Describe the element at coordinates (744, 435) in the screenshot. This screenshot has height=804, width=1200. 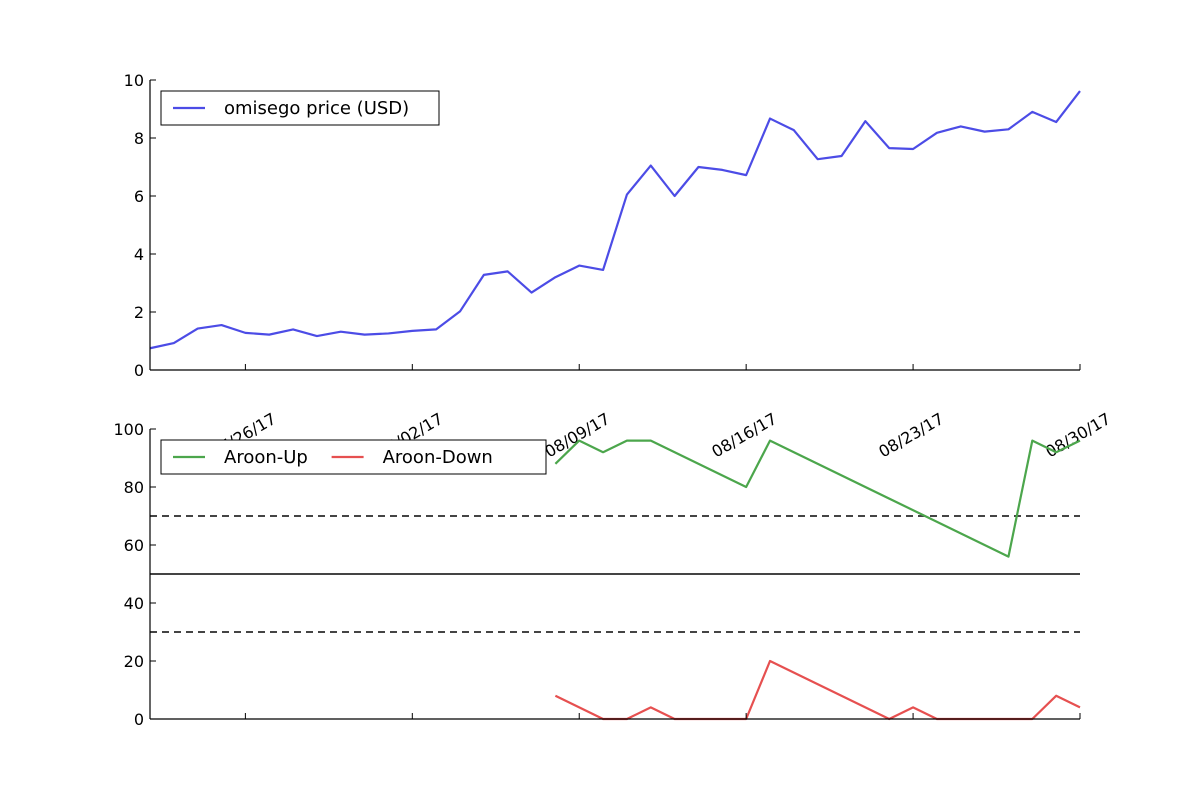
I see `x-tick-label: 08/16/17` at that location.